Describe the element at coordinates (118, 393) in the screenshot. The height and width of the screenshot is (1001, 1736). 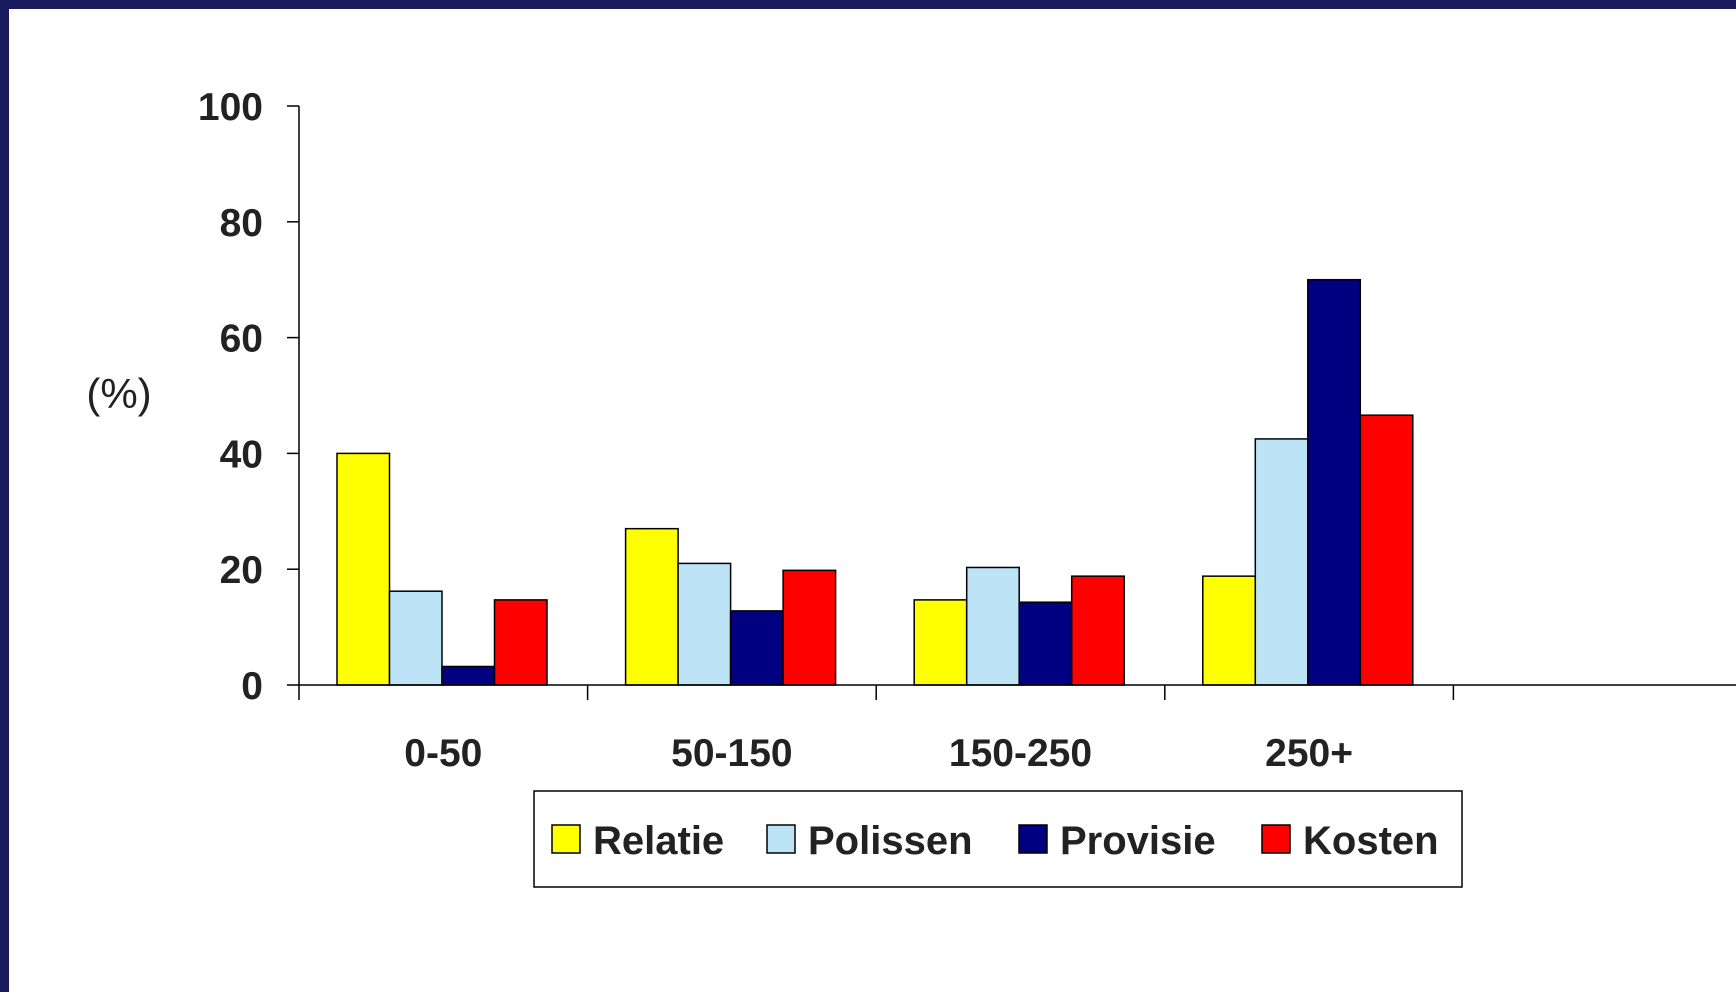
I see `y-axis-label: (%)` at that location.